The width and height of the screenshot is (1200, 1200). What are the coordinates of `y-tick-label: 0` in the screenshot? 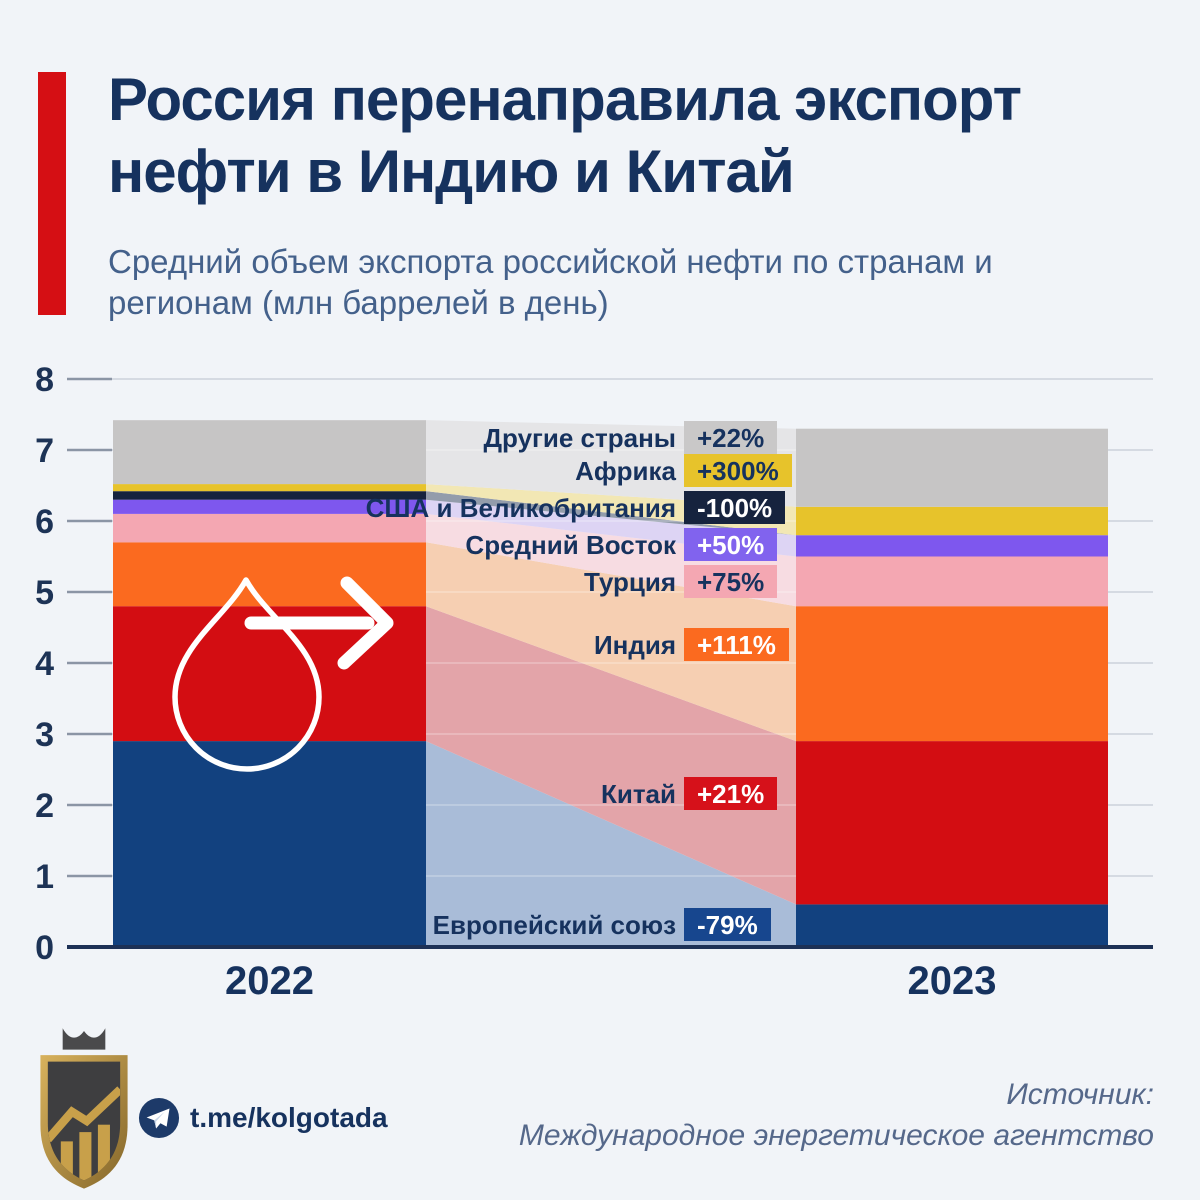 It's located at (44, 948).